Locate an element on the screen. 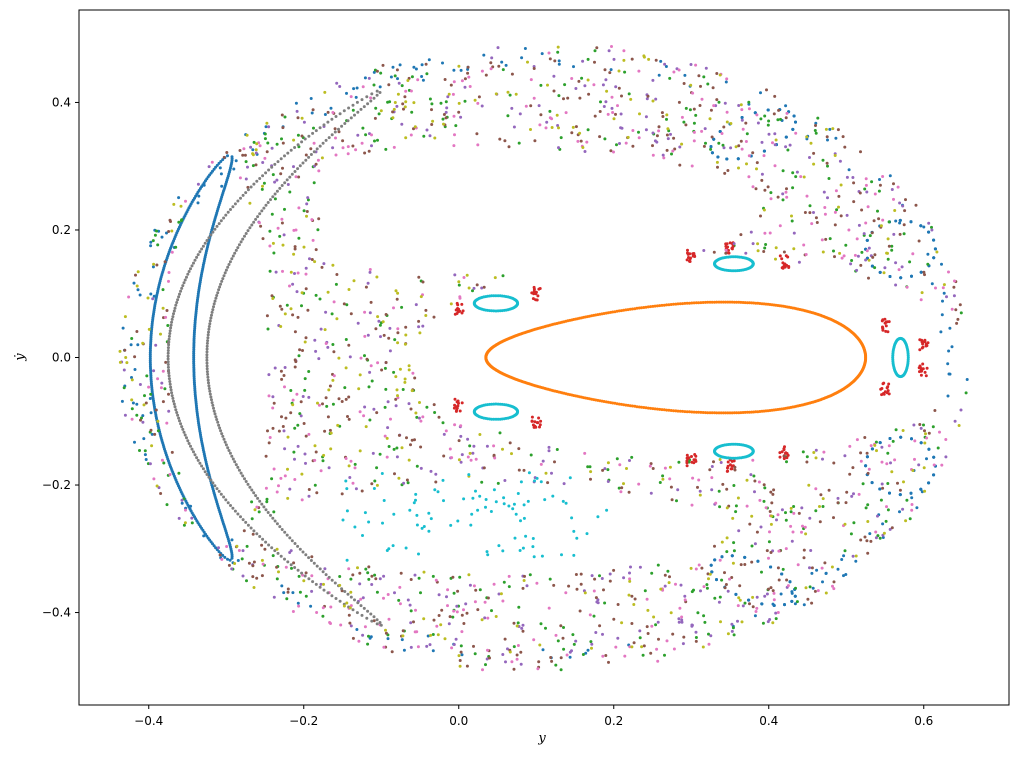 This screenshot has width=1018, height=757. y-tick-label: −0.2 is located at coordinates (56, 485).